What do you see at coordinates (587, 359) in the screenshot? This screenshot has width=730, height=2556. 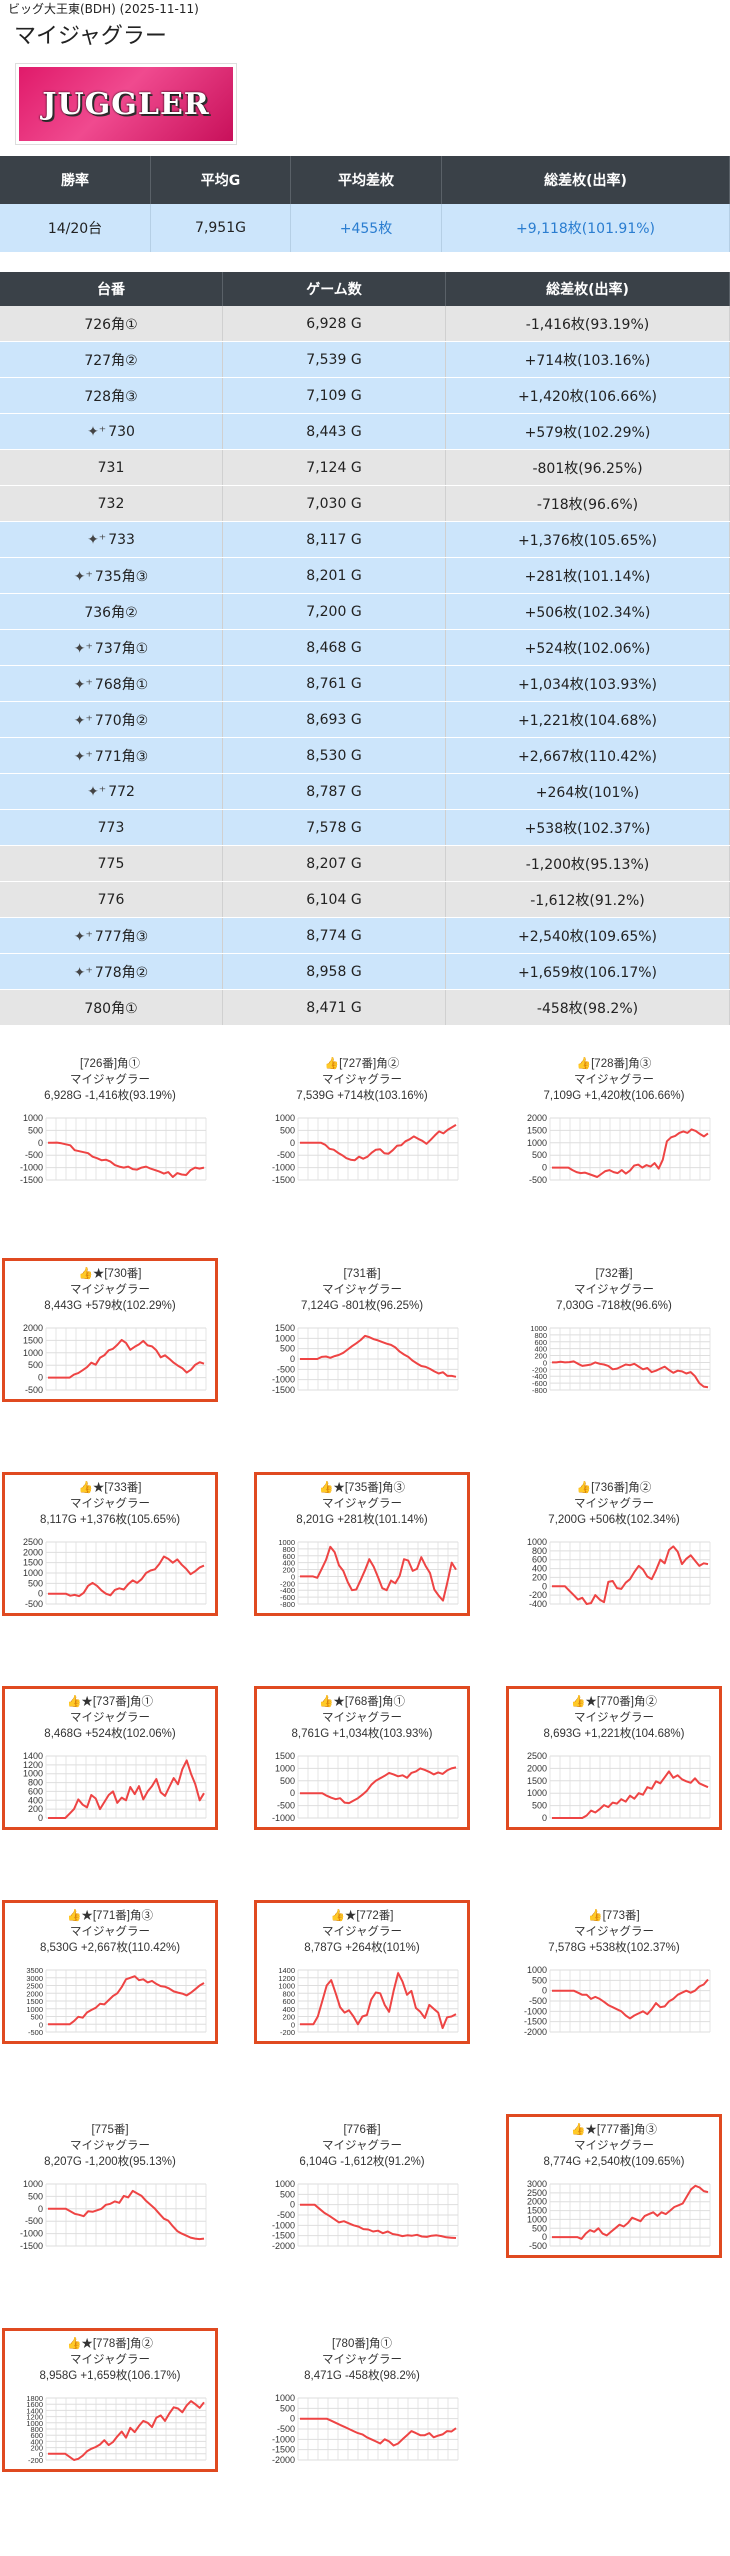 I see `cell-total-diff: +714枚(103.16%)` at bounding box center [587, 359].